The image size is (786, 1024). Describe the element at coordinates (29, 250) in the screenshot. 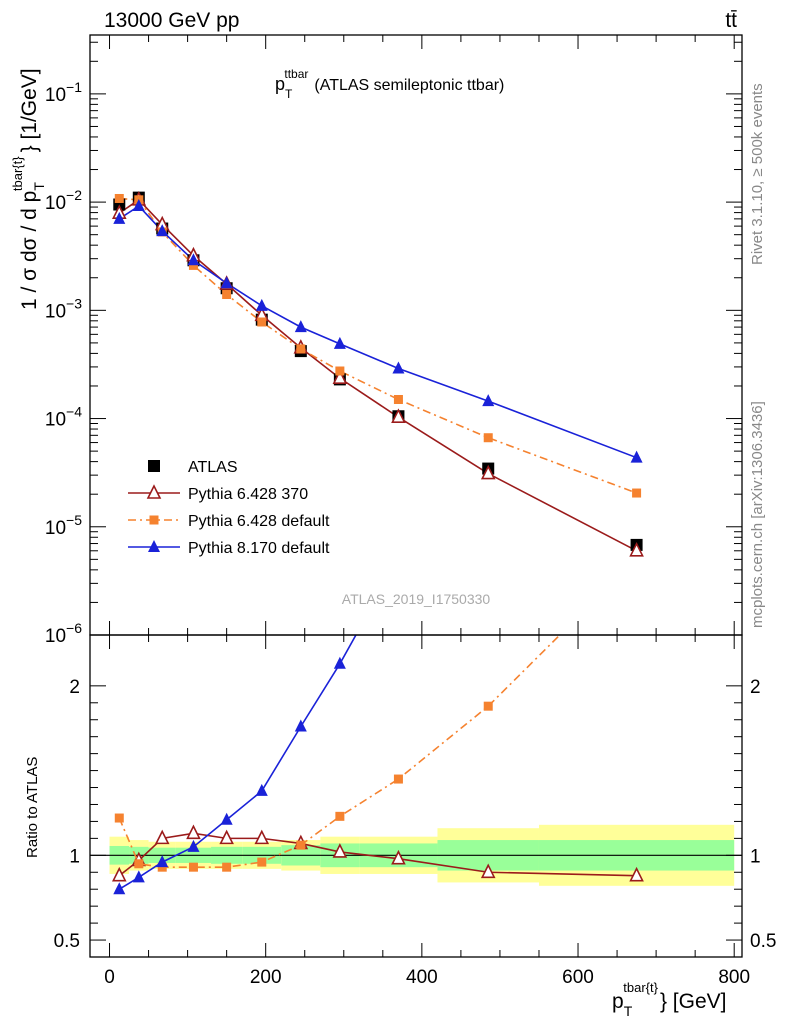

I see `main-y-label-main: 1 / σ dσ / d p` at that location.